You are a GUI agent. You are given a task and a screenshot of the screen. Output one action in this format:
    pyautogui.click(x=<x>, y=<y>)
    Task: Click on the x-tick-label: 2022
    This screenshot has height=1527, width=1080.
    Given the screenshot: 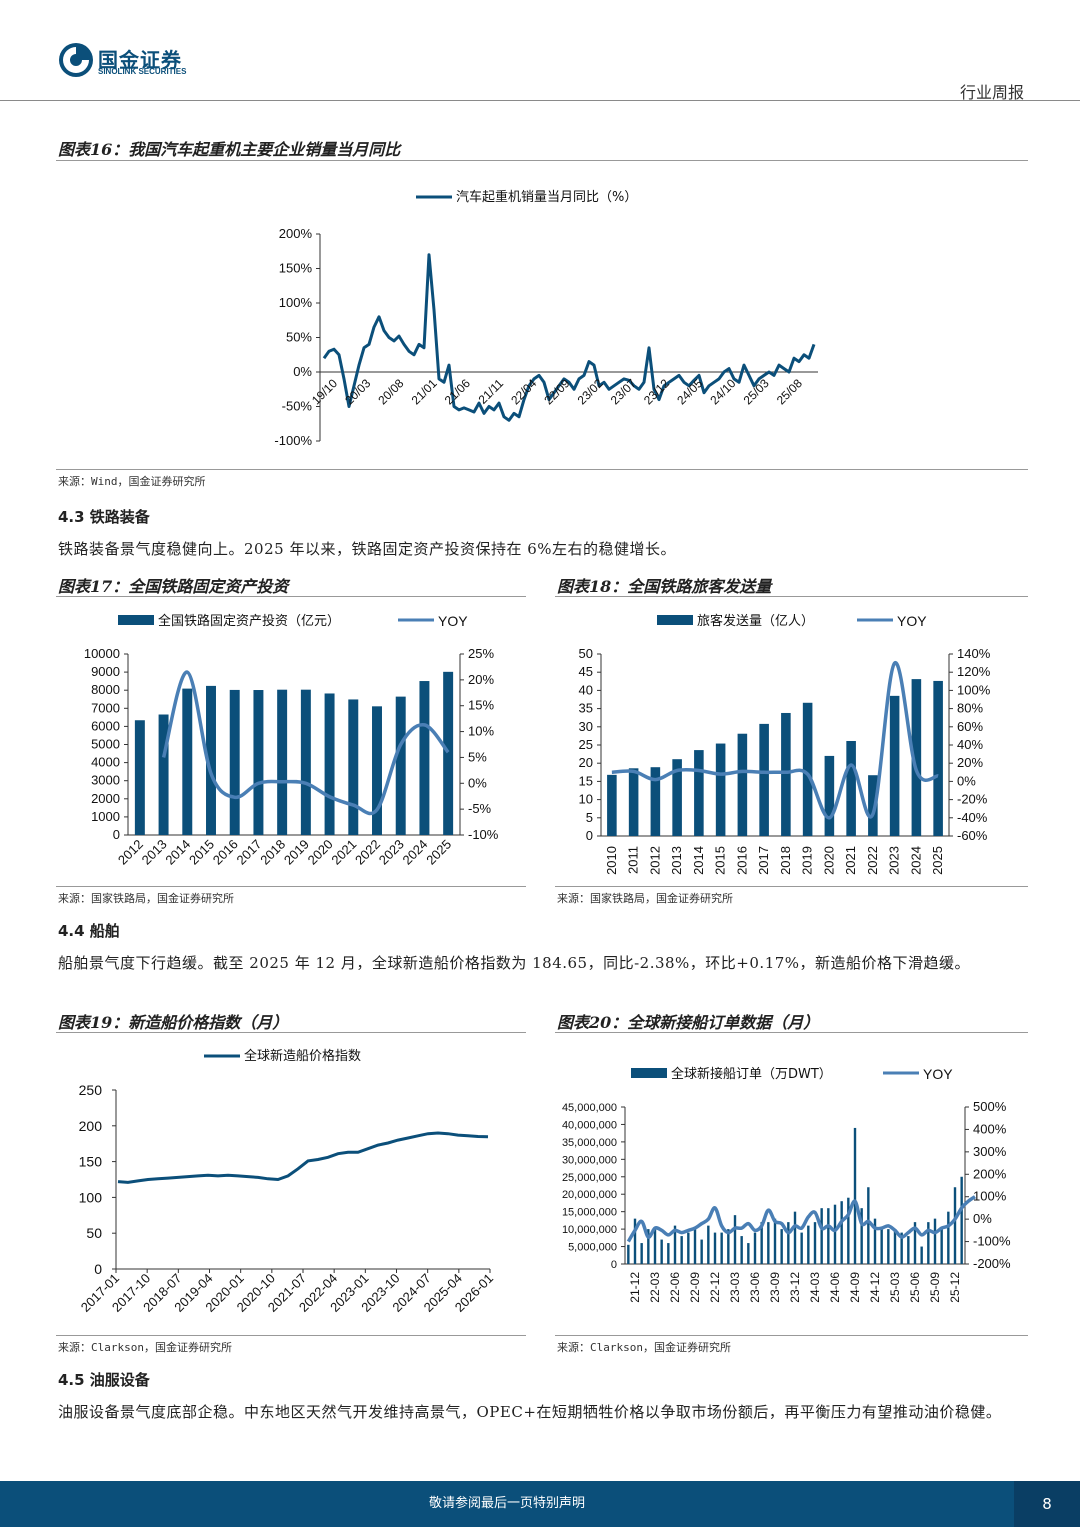 What is the action you would take?
    pyautogui.click(x=367, y=852)
    